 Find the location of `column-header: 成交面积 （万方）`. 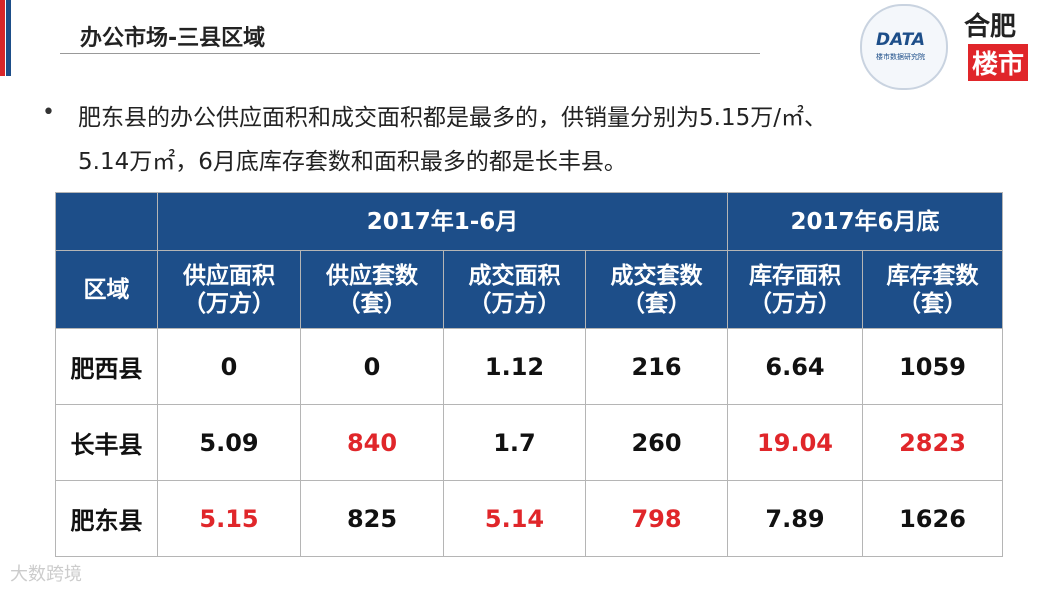

column-header: 成交面积 （万方） is located at coordinates (514, 289).